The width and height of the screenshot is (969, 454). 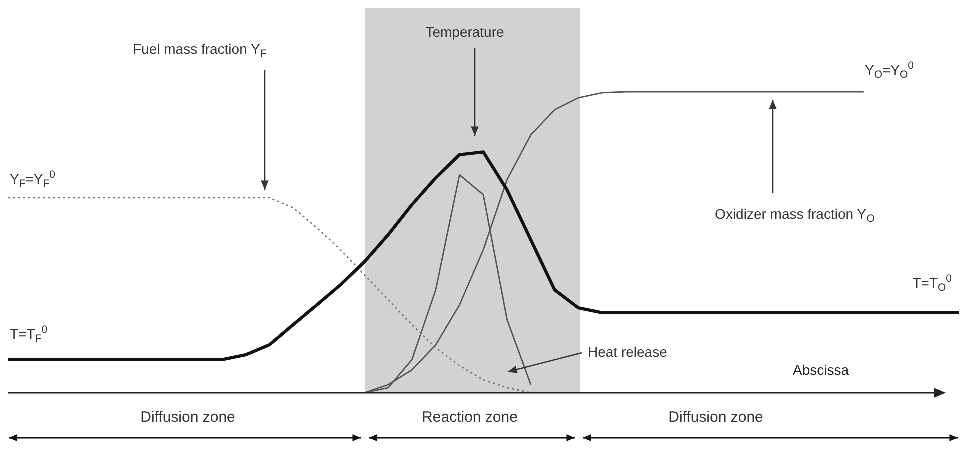 What do you see at coordinates (628, 352) in the screenshot?
I see `annotation: Heat release` at bounding box center [628, 352].